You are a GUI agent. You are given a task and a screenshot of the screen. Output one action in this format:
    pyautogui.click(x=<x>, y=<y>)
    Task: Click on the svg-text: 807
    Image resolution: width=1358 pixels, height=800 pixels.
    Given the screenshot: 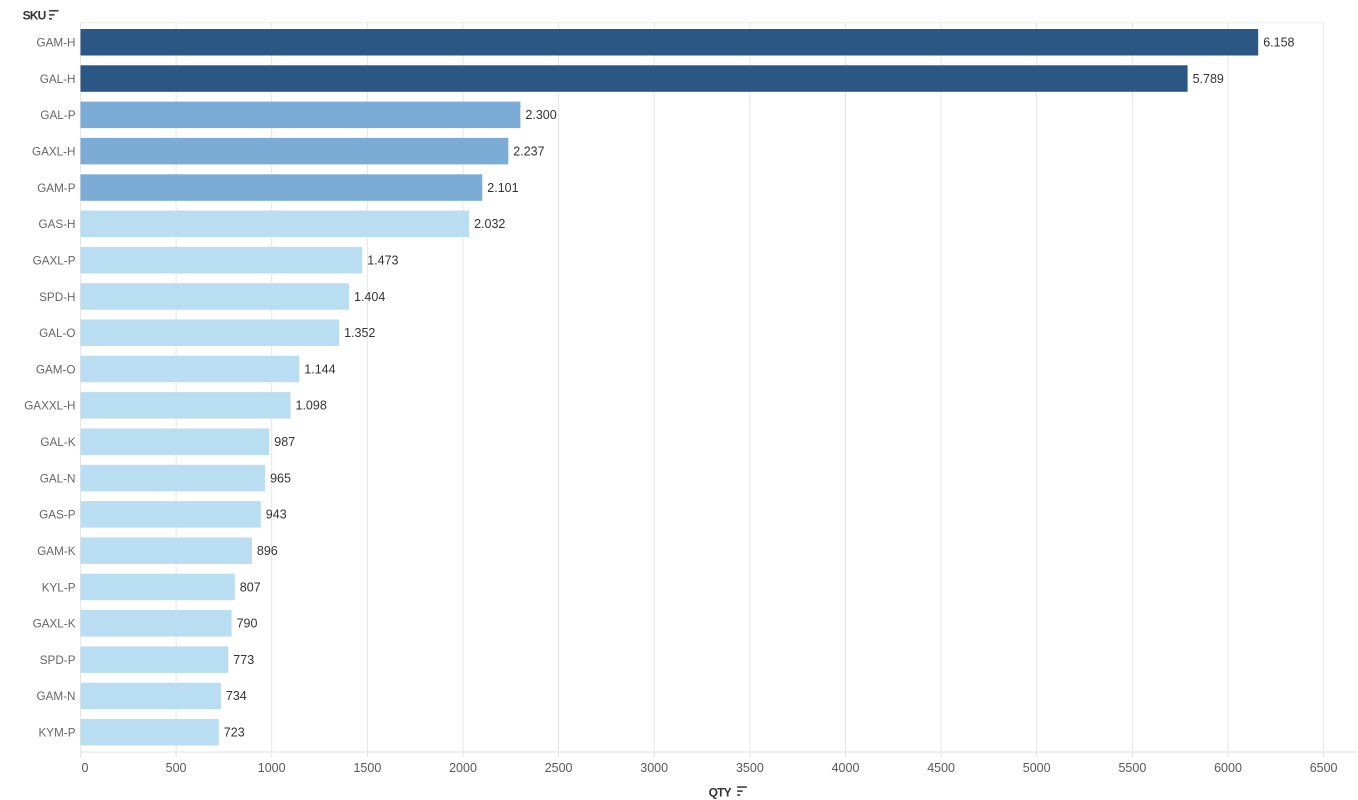 What is the action you would take?
    pyautogui.click(x=250, y=587)
    